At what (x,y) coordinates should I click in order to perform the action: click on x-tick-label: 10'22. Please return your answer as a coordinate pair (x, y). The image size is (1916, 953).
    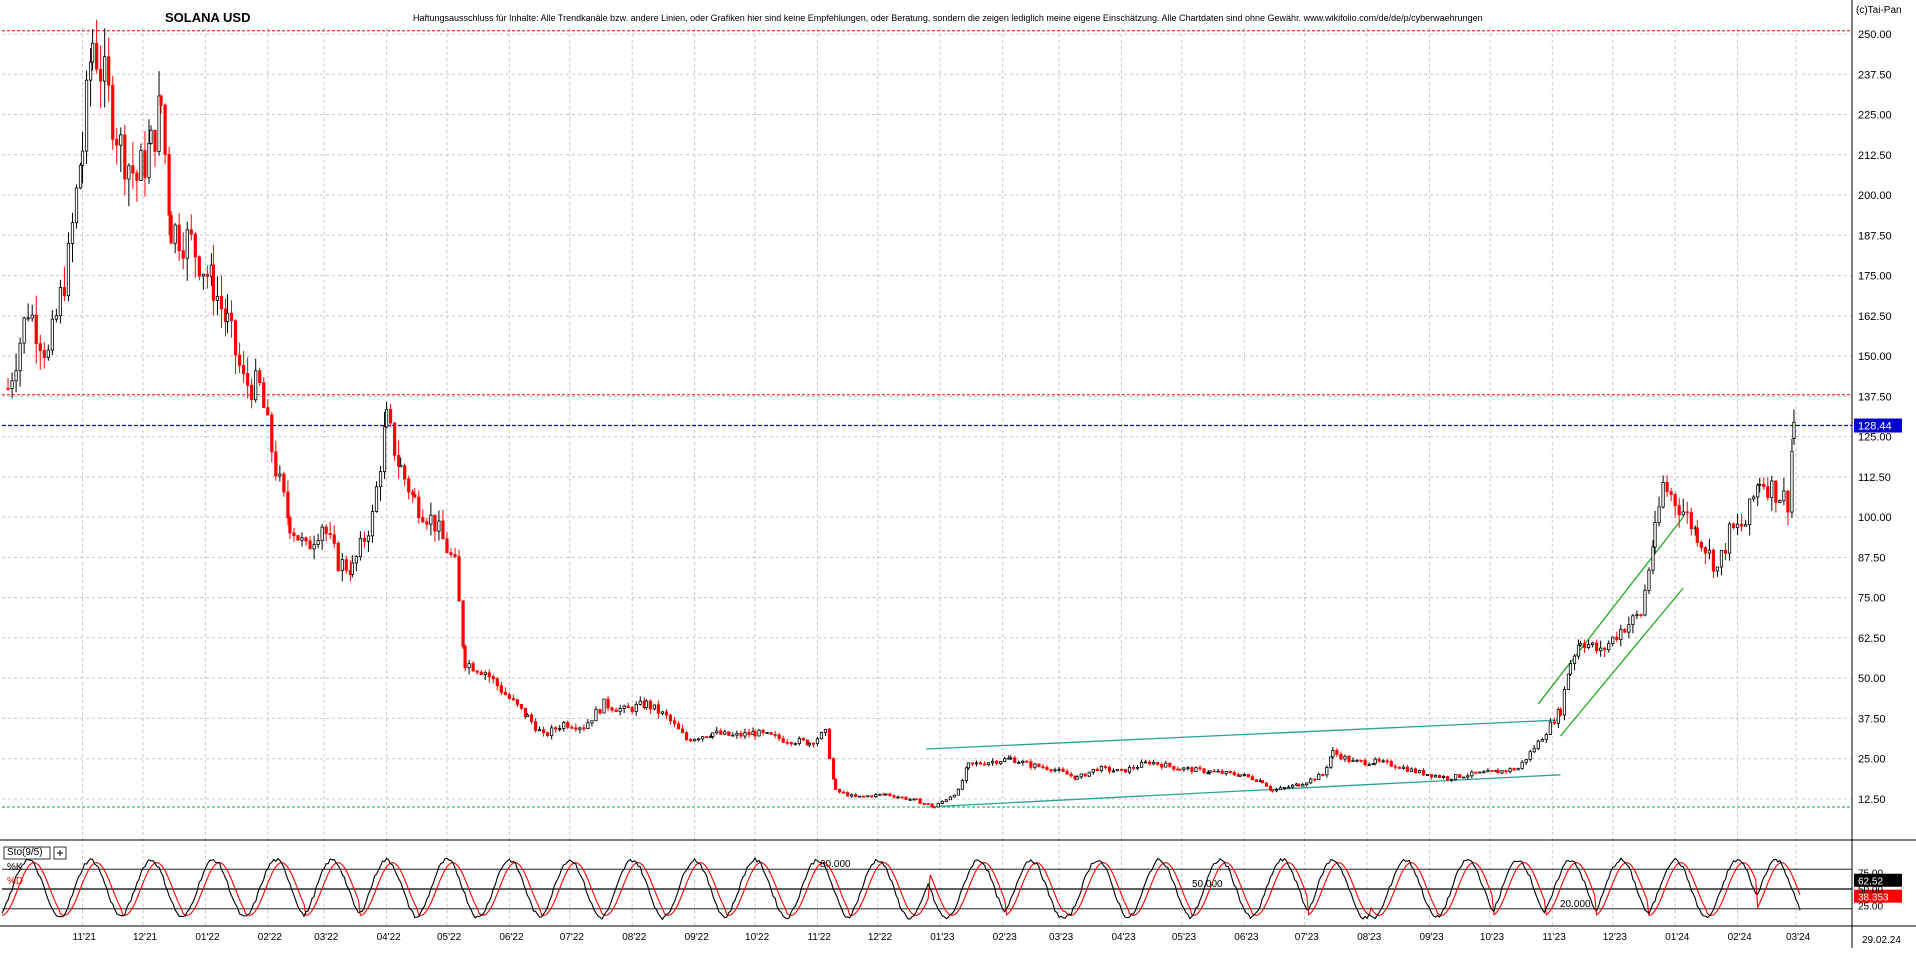
    Looking at the image, I should click on (757, 937).